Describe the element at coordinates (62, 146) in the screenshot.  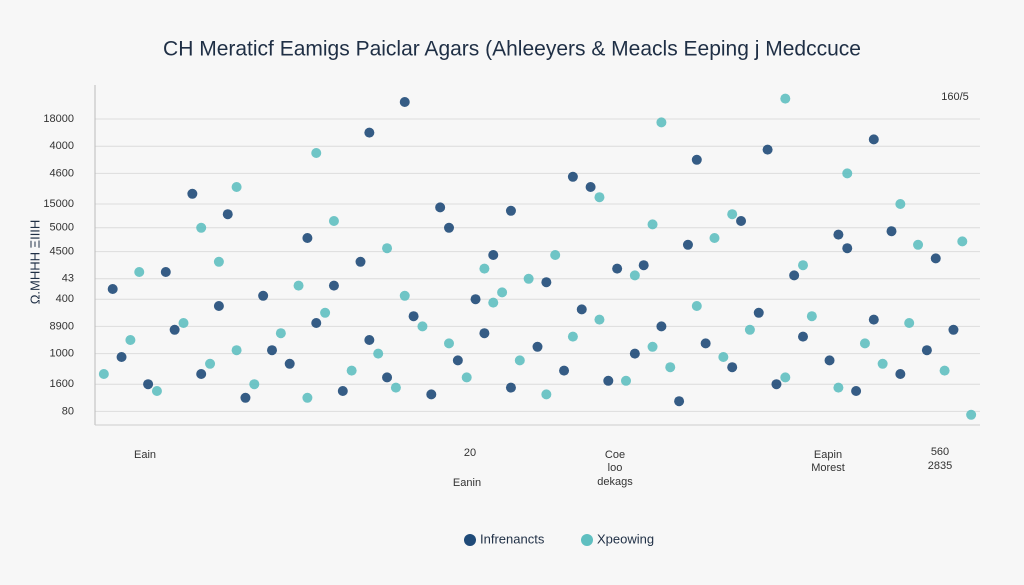
I see `y-tick-label: 4000` at that location.